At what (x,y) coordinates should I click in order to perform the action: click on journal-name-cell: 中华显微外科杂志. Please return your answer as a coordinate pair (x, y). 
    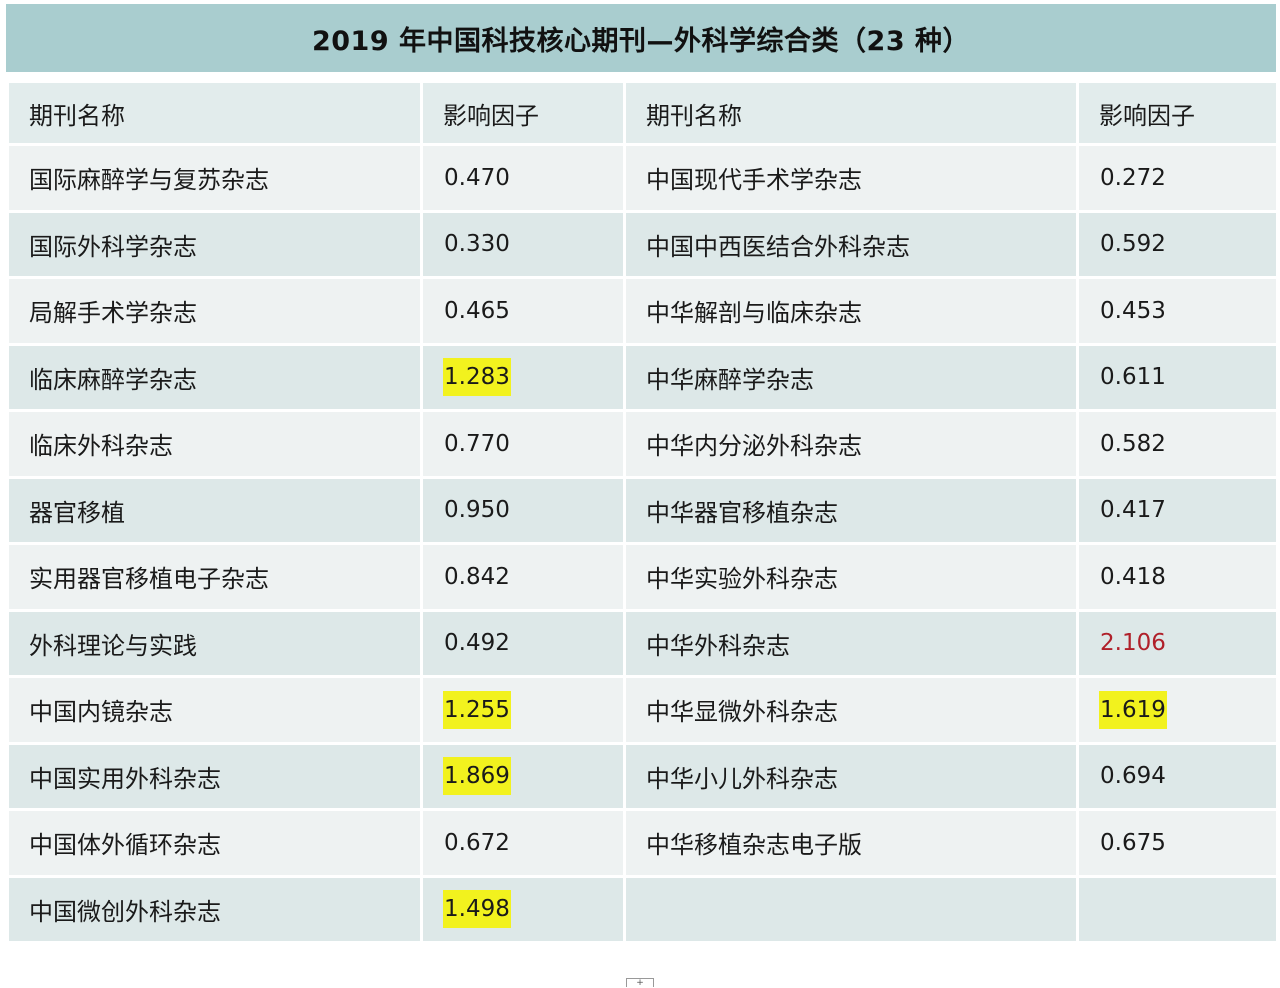
    Looking at the image, I should click on (851, 710).